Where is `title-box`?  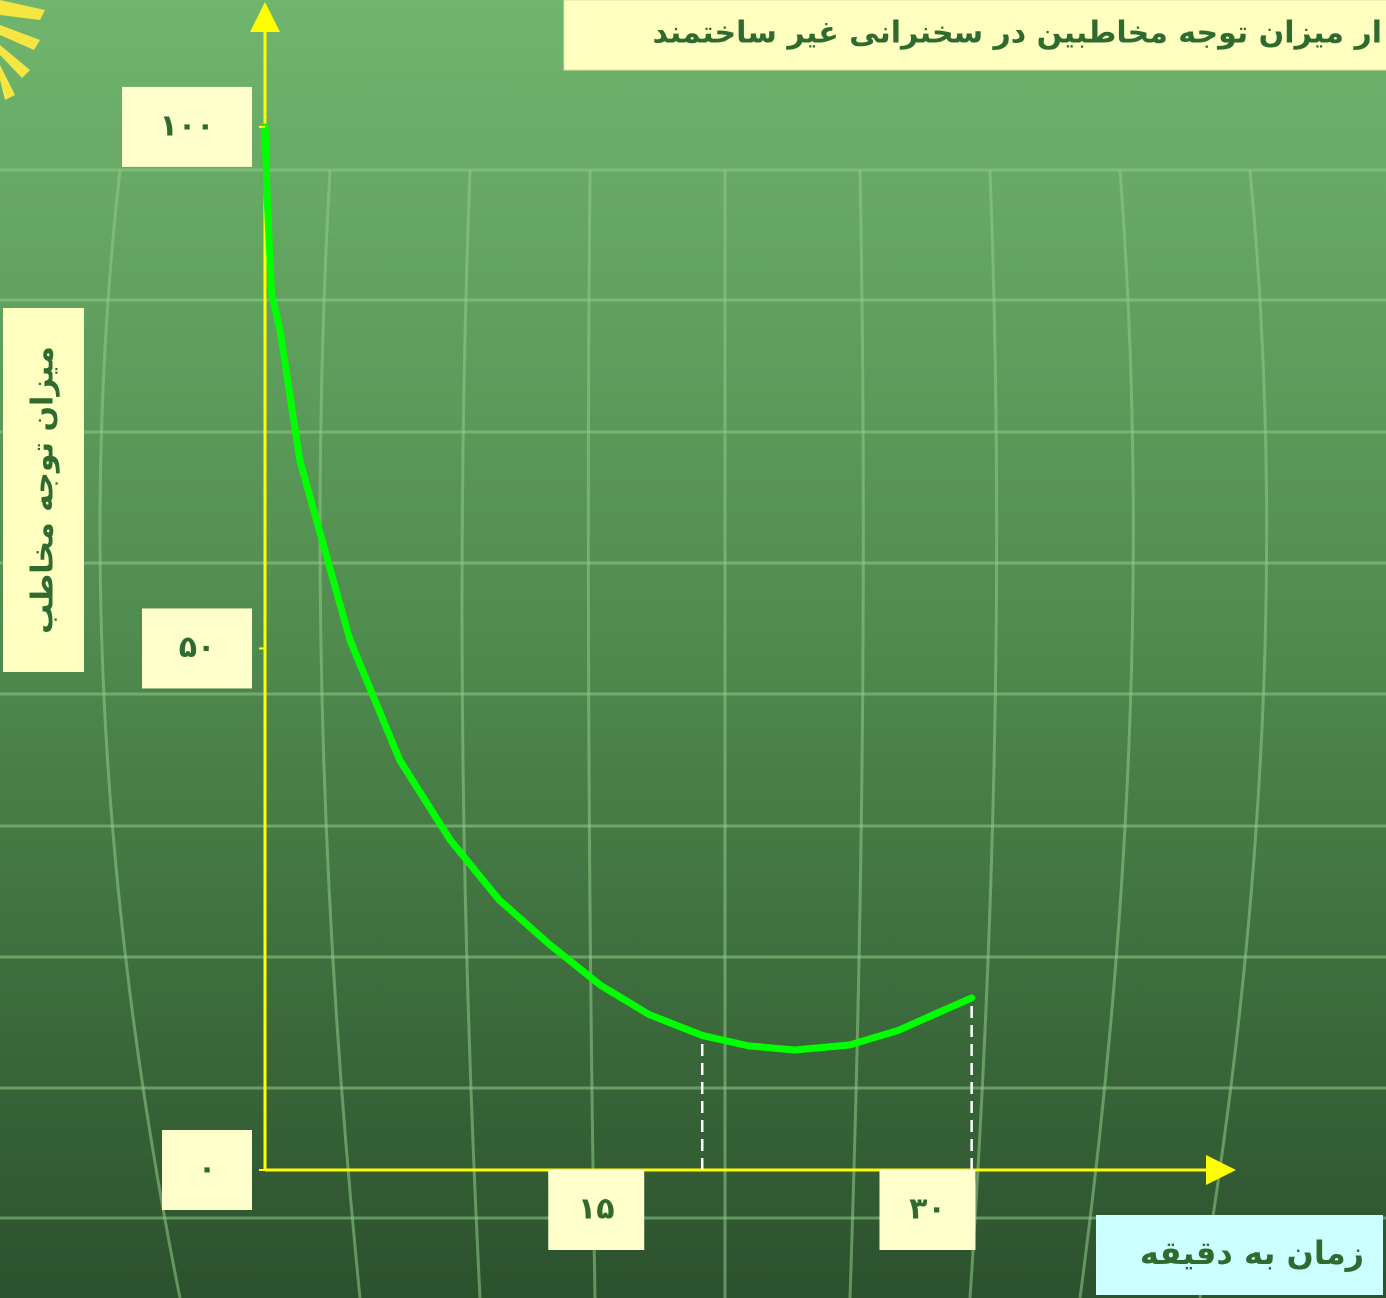
title-box is located at coordinates (974, 35).